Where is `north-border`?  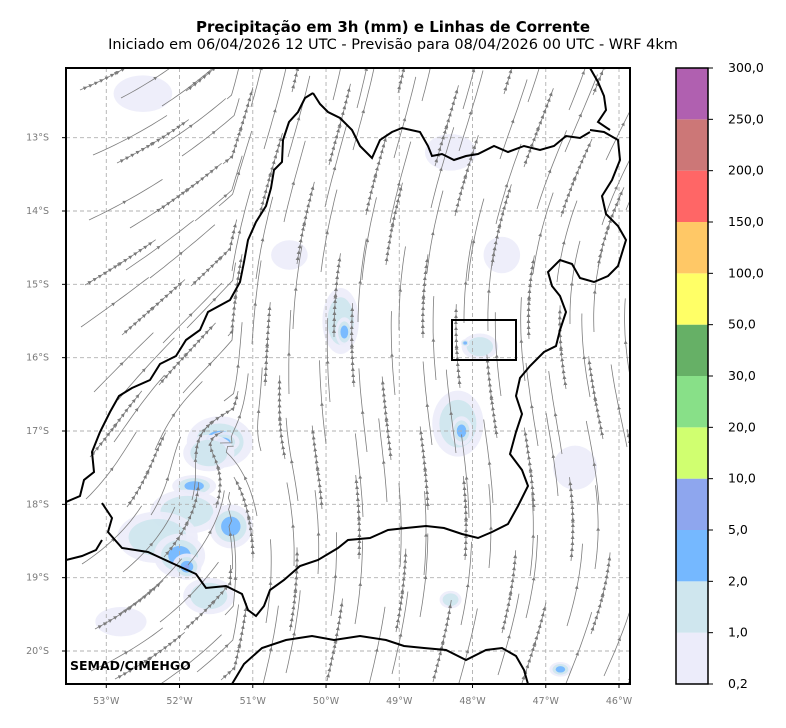
north-border is located at coordinates (600, 99).